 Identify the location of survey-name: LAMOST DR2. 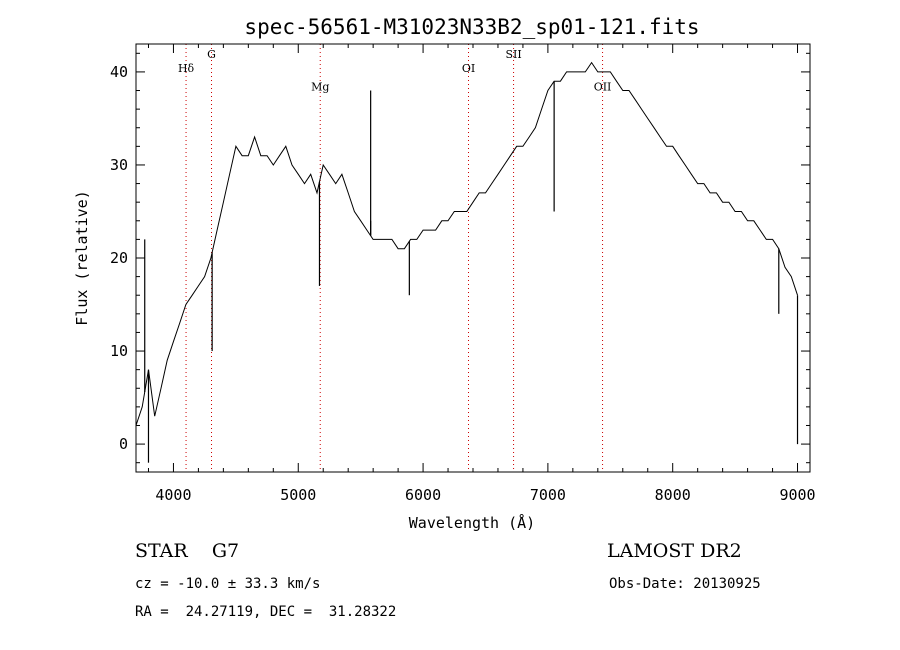
(674, 551).